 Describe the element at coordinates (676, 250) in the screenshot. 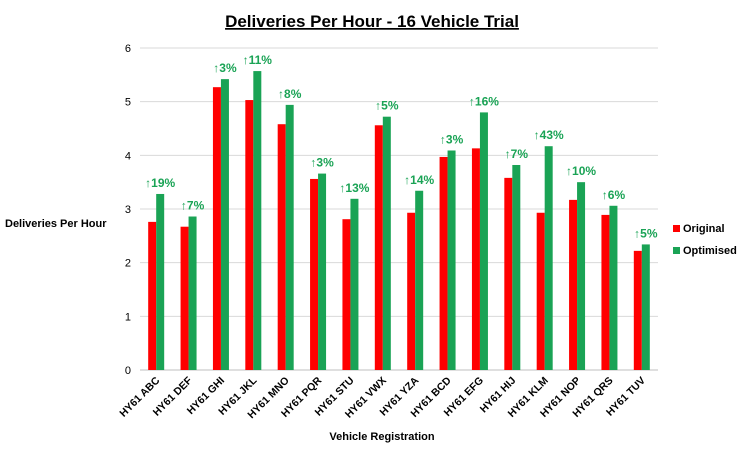

I see `legend-swatch-optimised` at that location.